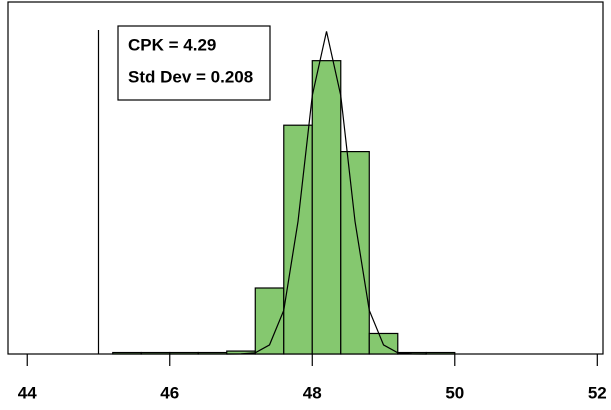 This screenshot has height=410, width=611. What do you see at coordinates (172, 44) in the screenshot?
I see `annotation: CPK = 4.29` at bounding box center [172, 44].